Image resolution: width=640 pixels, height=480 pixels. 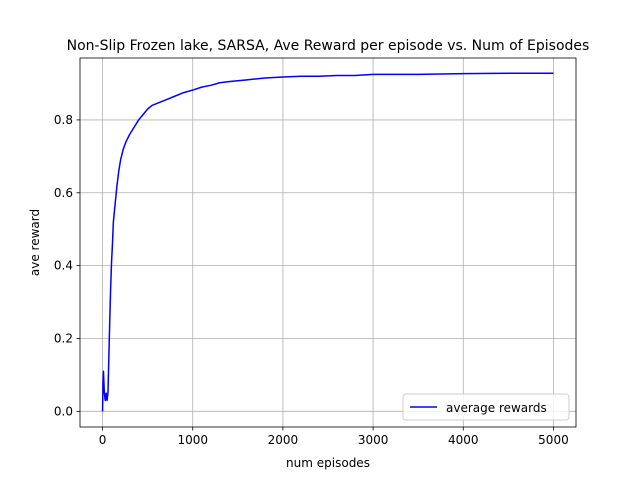 I want to click on y-axis-label: ave reward, so click(x=35, y=242).